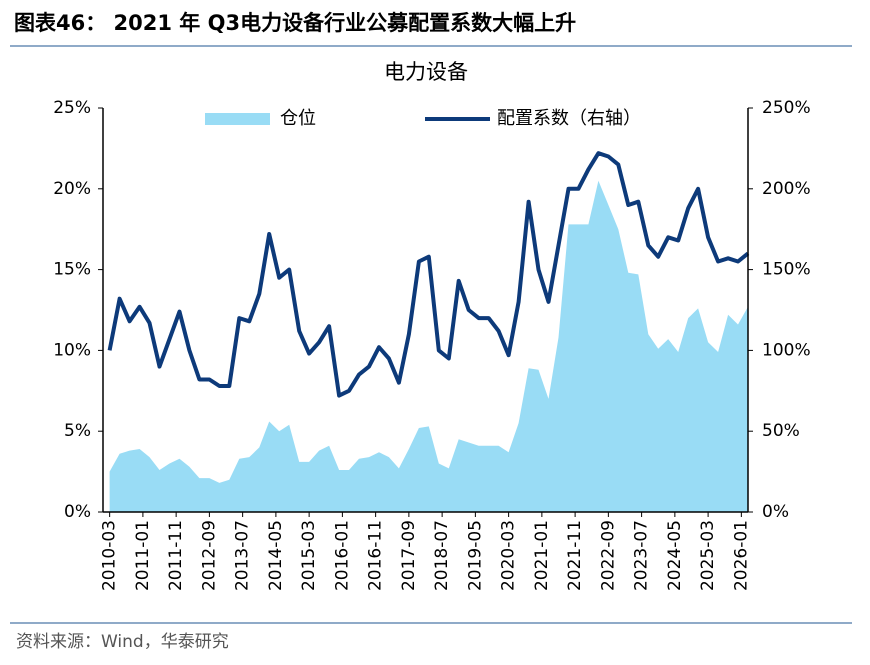  Describe the element at coordinates (237, 119) in the screenshot. I see `legend-swatch` at that location.